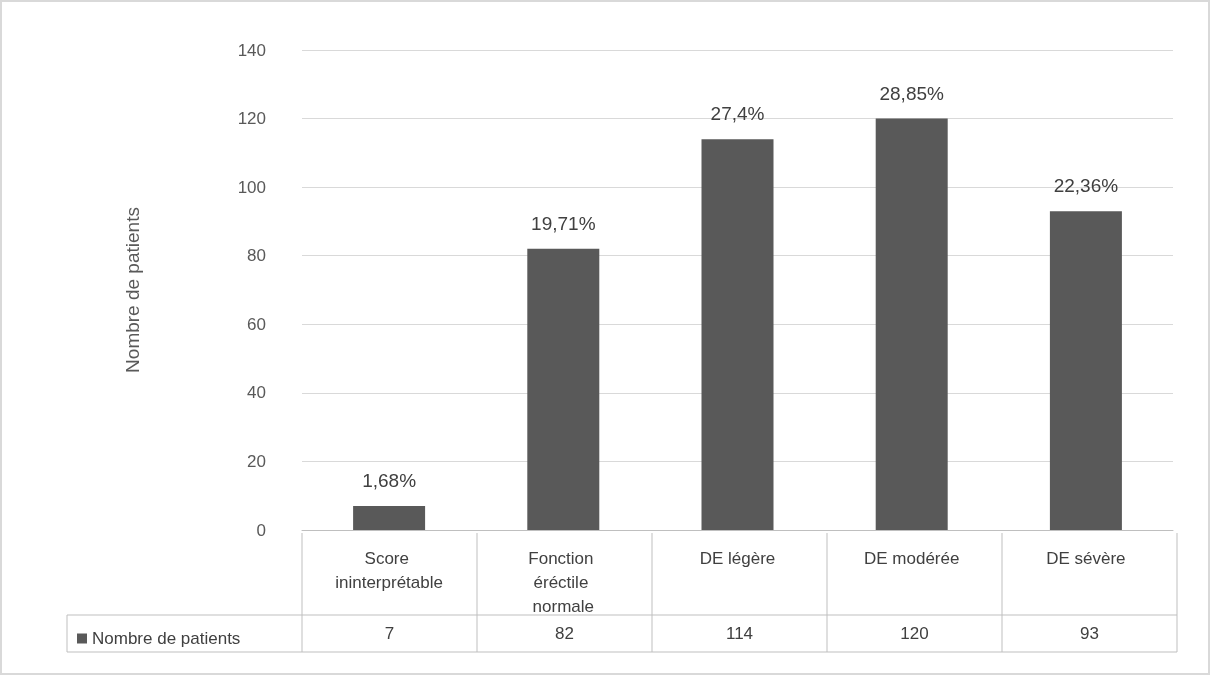  Describe the element at coordinates (166, 638) in the screenshot. I see `legend-label: Nombre de patients` at that location.